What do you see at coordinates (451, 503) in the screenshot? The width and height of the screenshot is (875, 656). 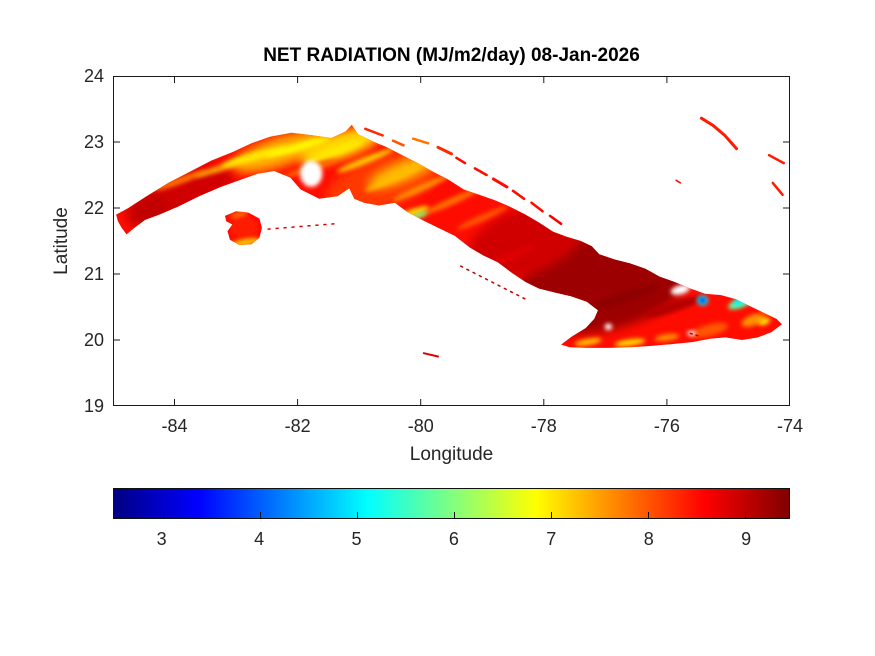 I see `colorbar` at bounding box center [451, 503].